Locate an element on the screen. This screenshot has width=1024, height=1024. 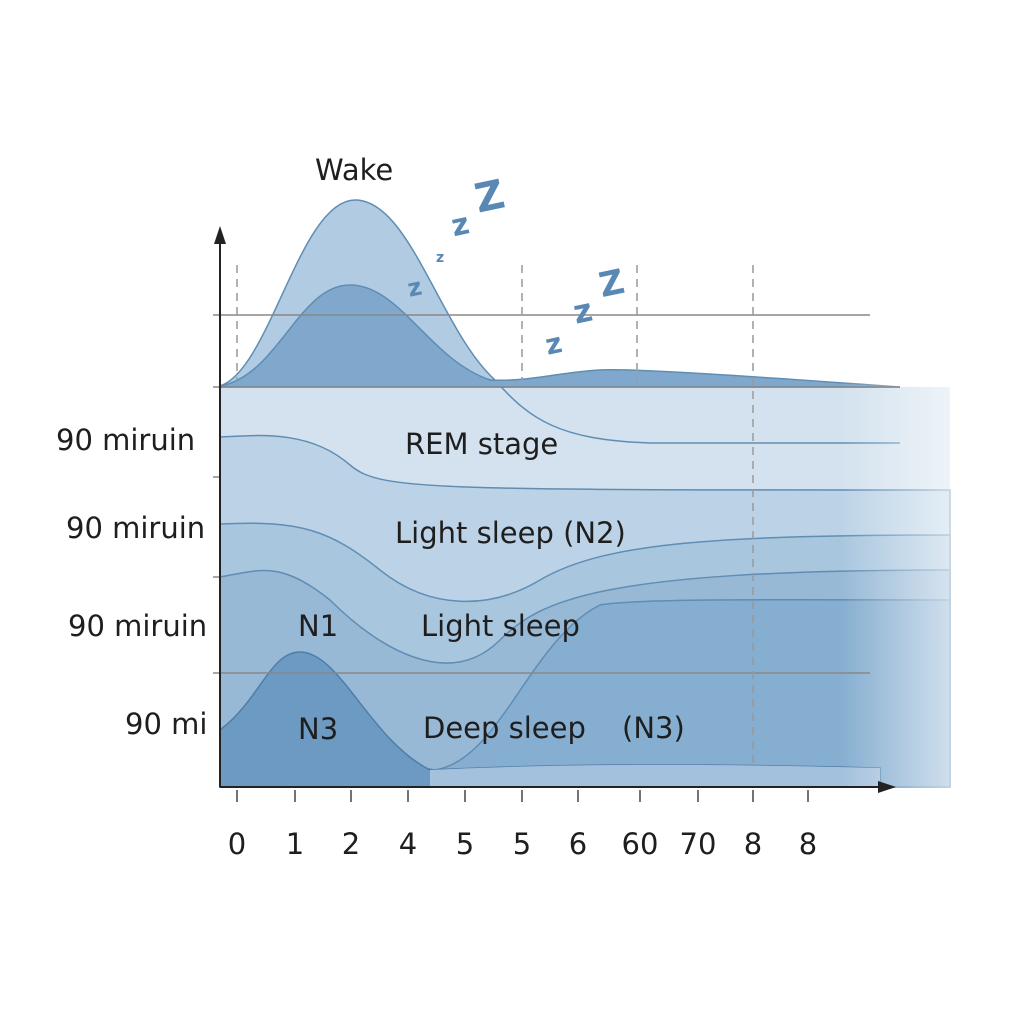
rem-boundary is located at coordinates (697, 411).